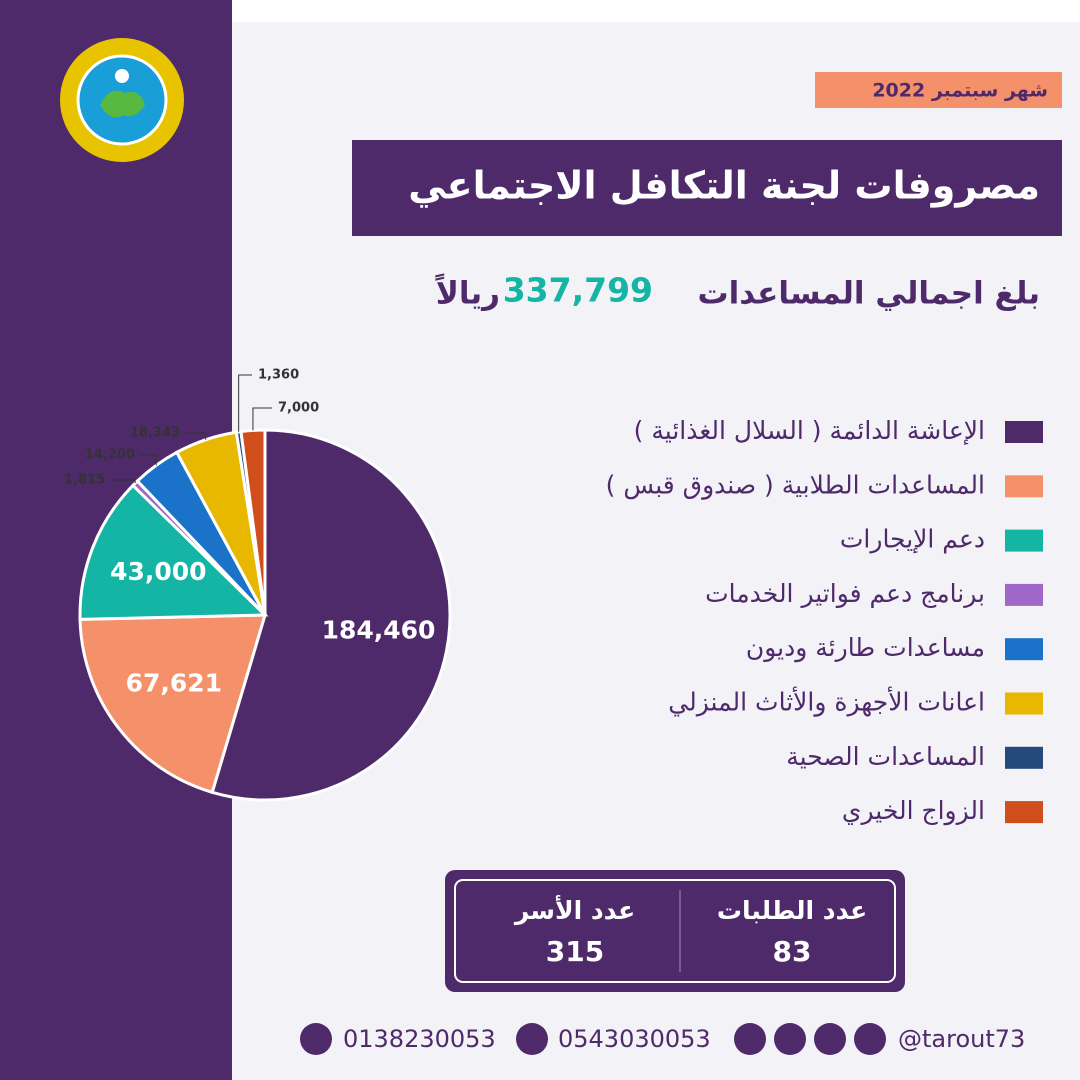 This screenshot has width=1080, height=1080. What do you see at coordinates (792, 951) in the screenshot?
I see `stat-value: 83` at bounding box center [792, 951].